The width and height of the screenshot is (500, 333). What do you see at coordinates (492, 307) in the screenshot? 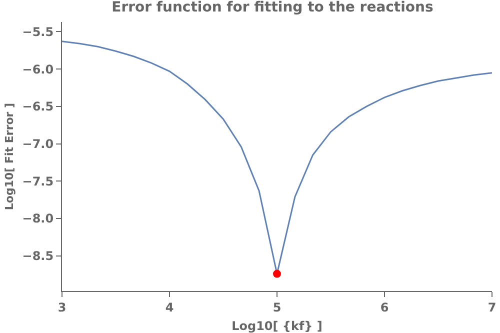
I see `x-tick-label: 7` at bounding box center [492, 307].